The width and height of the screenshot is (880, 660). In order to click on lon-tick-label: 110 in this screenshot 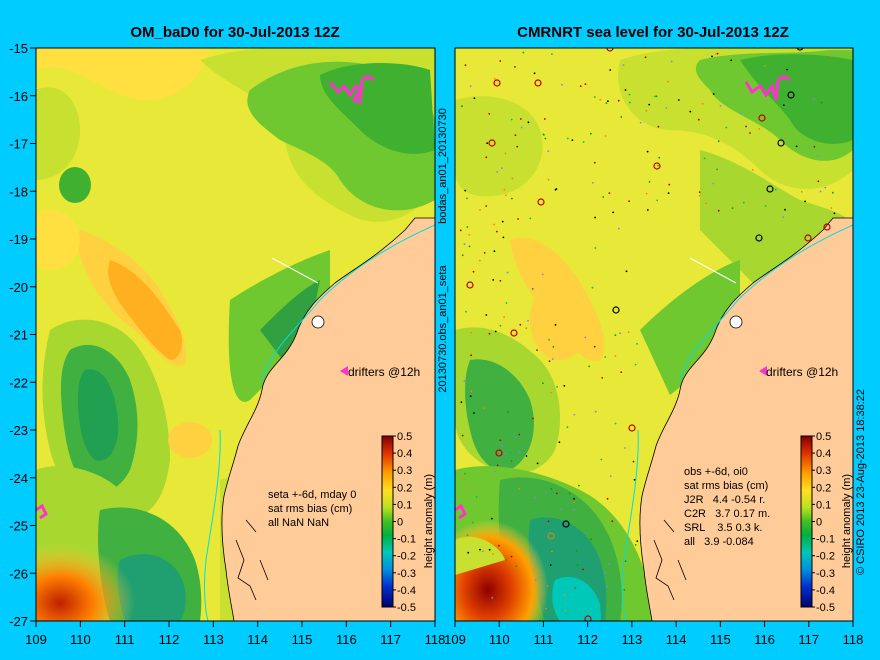, I will do `click(80, 639)`.